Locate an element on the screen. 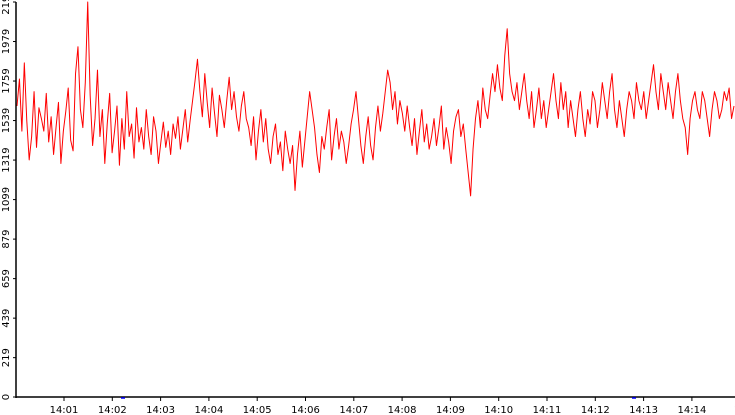  x-tick-label: 14:12 is located at coordinates (595, 410).